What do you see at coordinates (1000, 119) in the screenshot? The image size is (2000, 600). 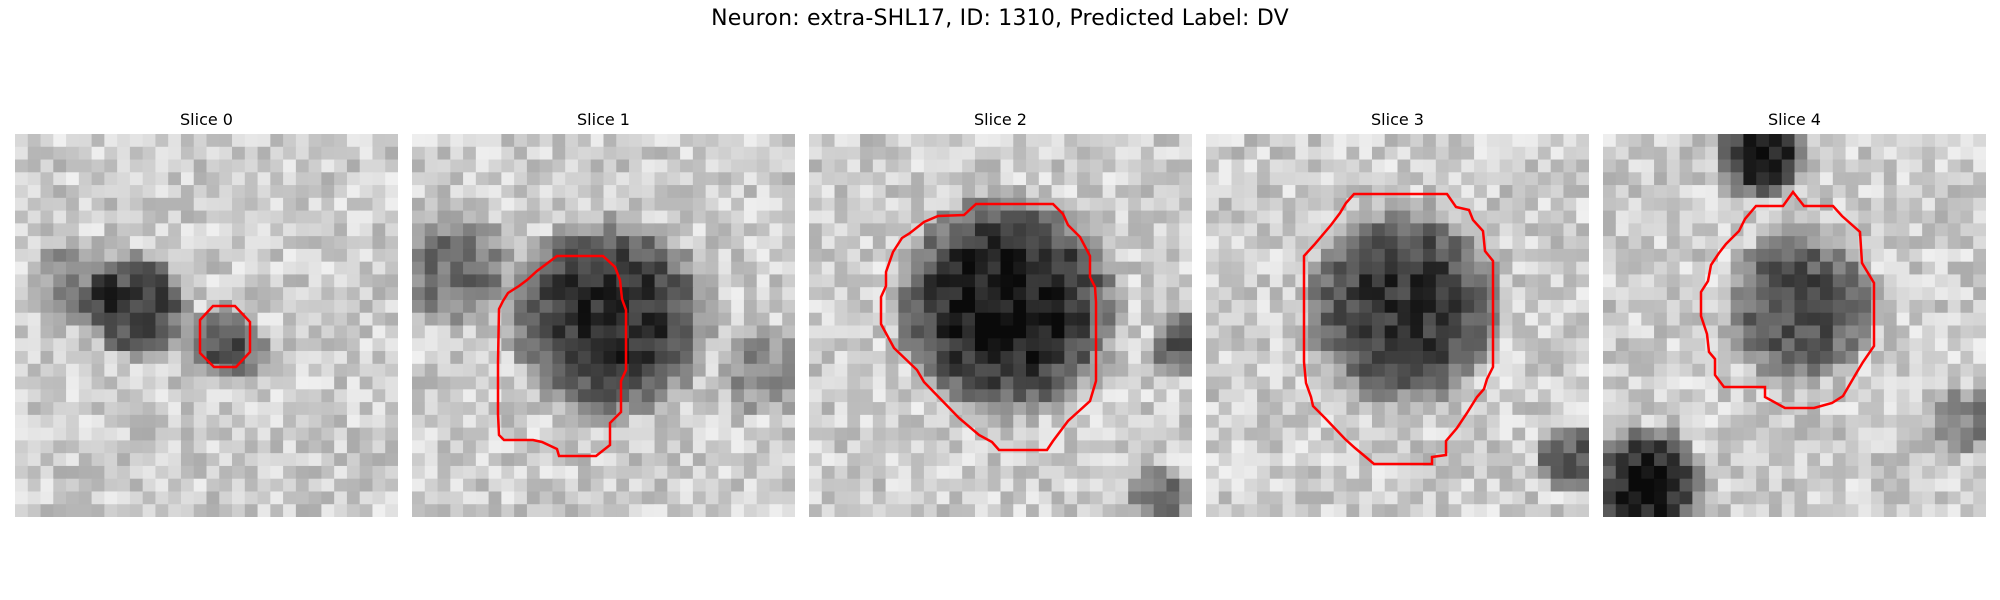 I see `slice-title: Slice 2` at bounding box center [1000, 119].